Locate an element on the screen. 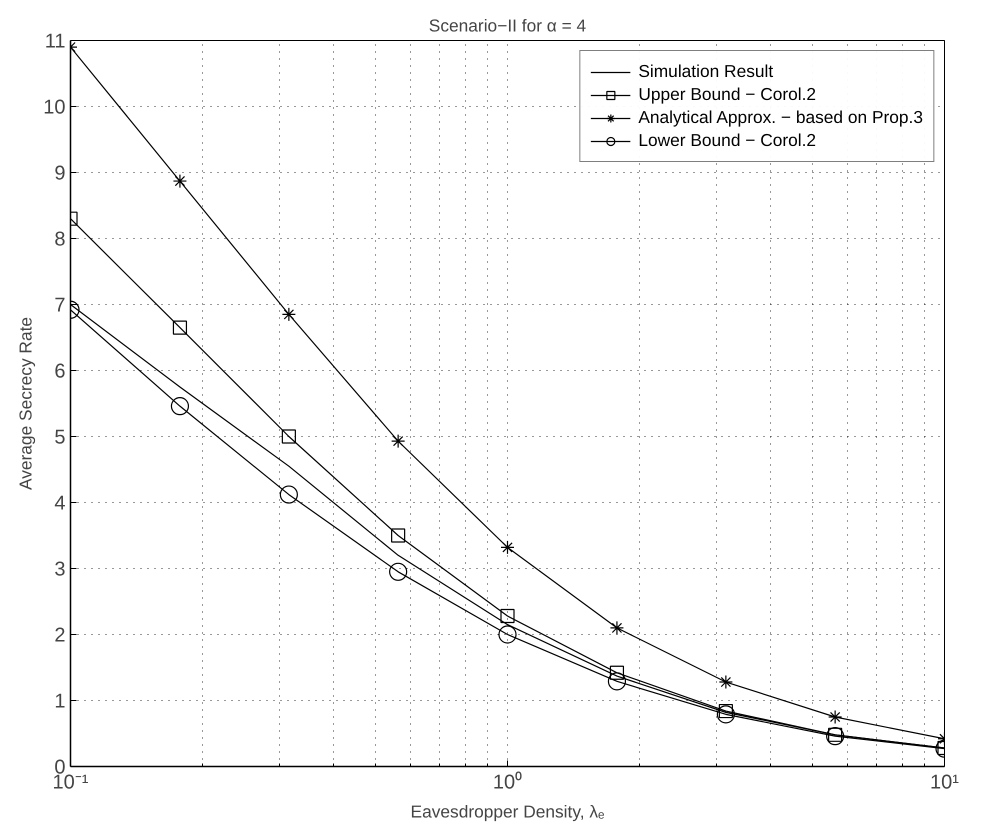 This screenshot has width=984, height=826. y-tick-label: 10 is located at coordinates (54, 107).